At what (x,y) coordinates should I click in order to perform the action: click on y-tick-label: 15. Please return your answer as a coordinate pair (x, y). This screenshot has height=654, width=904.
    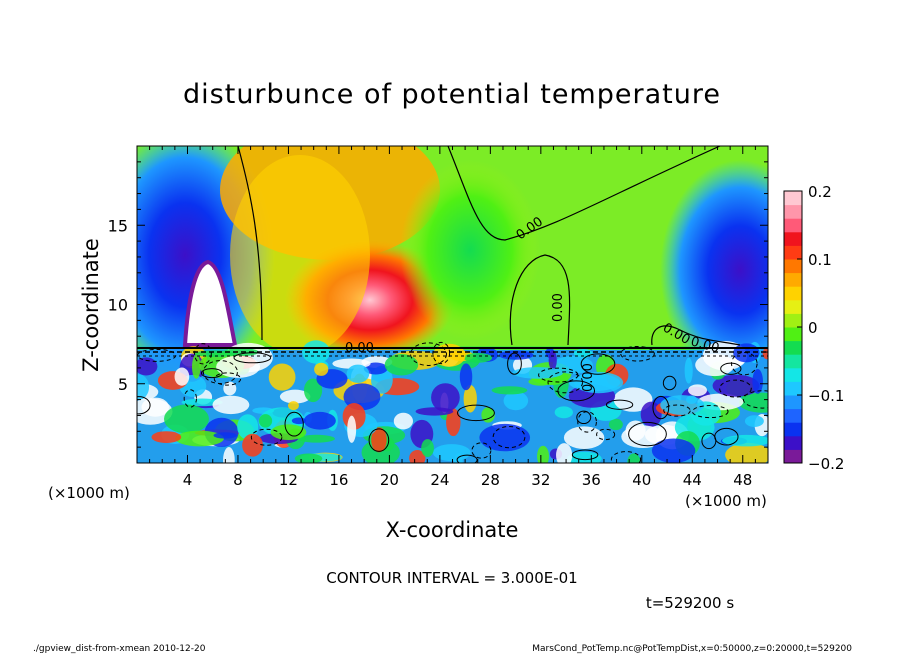
    Looking at the image, I should click on (118, 225).